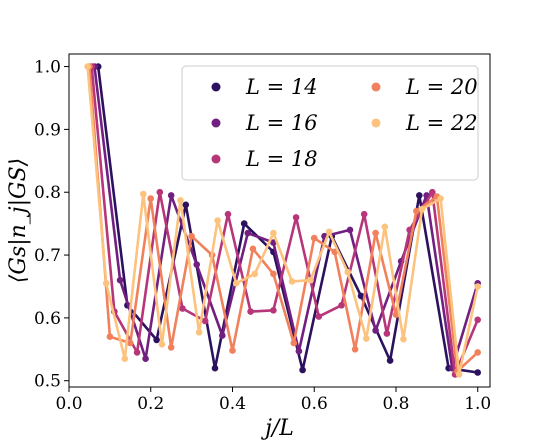  Describe the element at coordinates (477, 404) in the screenshot. I see `x-tick-label: 1.0` at that location.